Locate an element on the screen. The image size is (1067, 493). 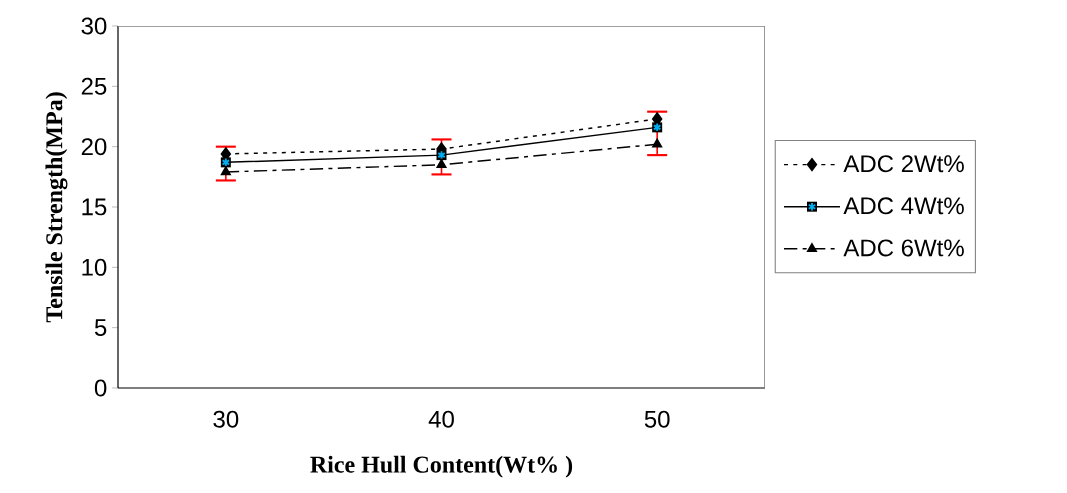
y-axis-title: Tensile Strength(MPa) is located at coordinates (56, 207).